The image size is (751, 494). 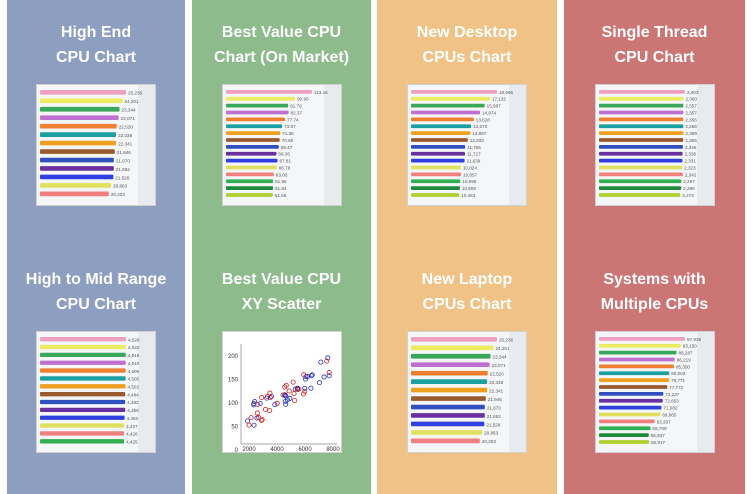 What do you see at coordinates (286, 147) in the screenshot?
I see `bar-value-label: 69.47` at bounding box center [286, 147].